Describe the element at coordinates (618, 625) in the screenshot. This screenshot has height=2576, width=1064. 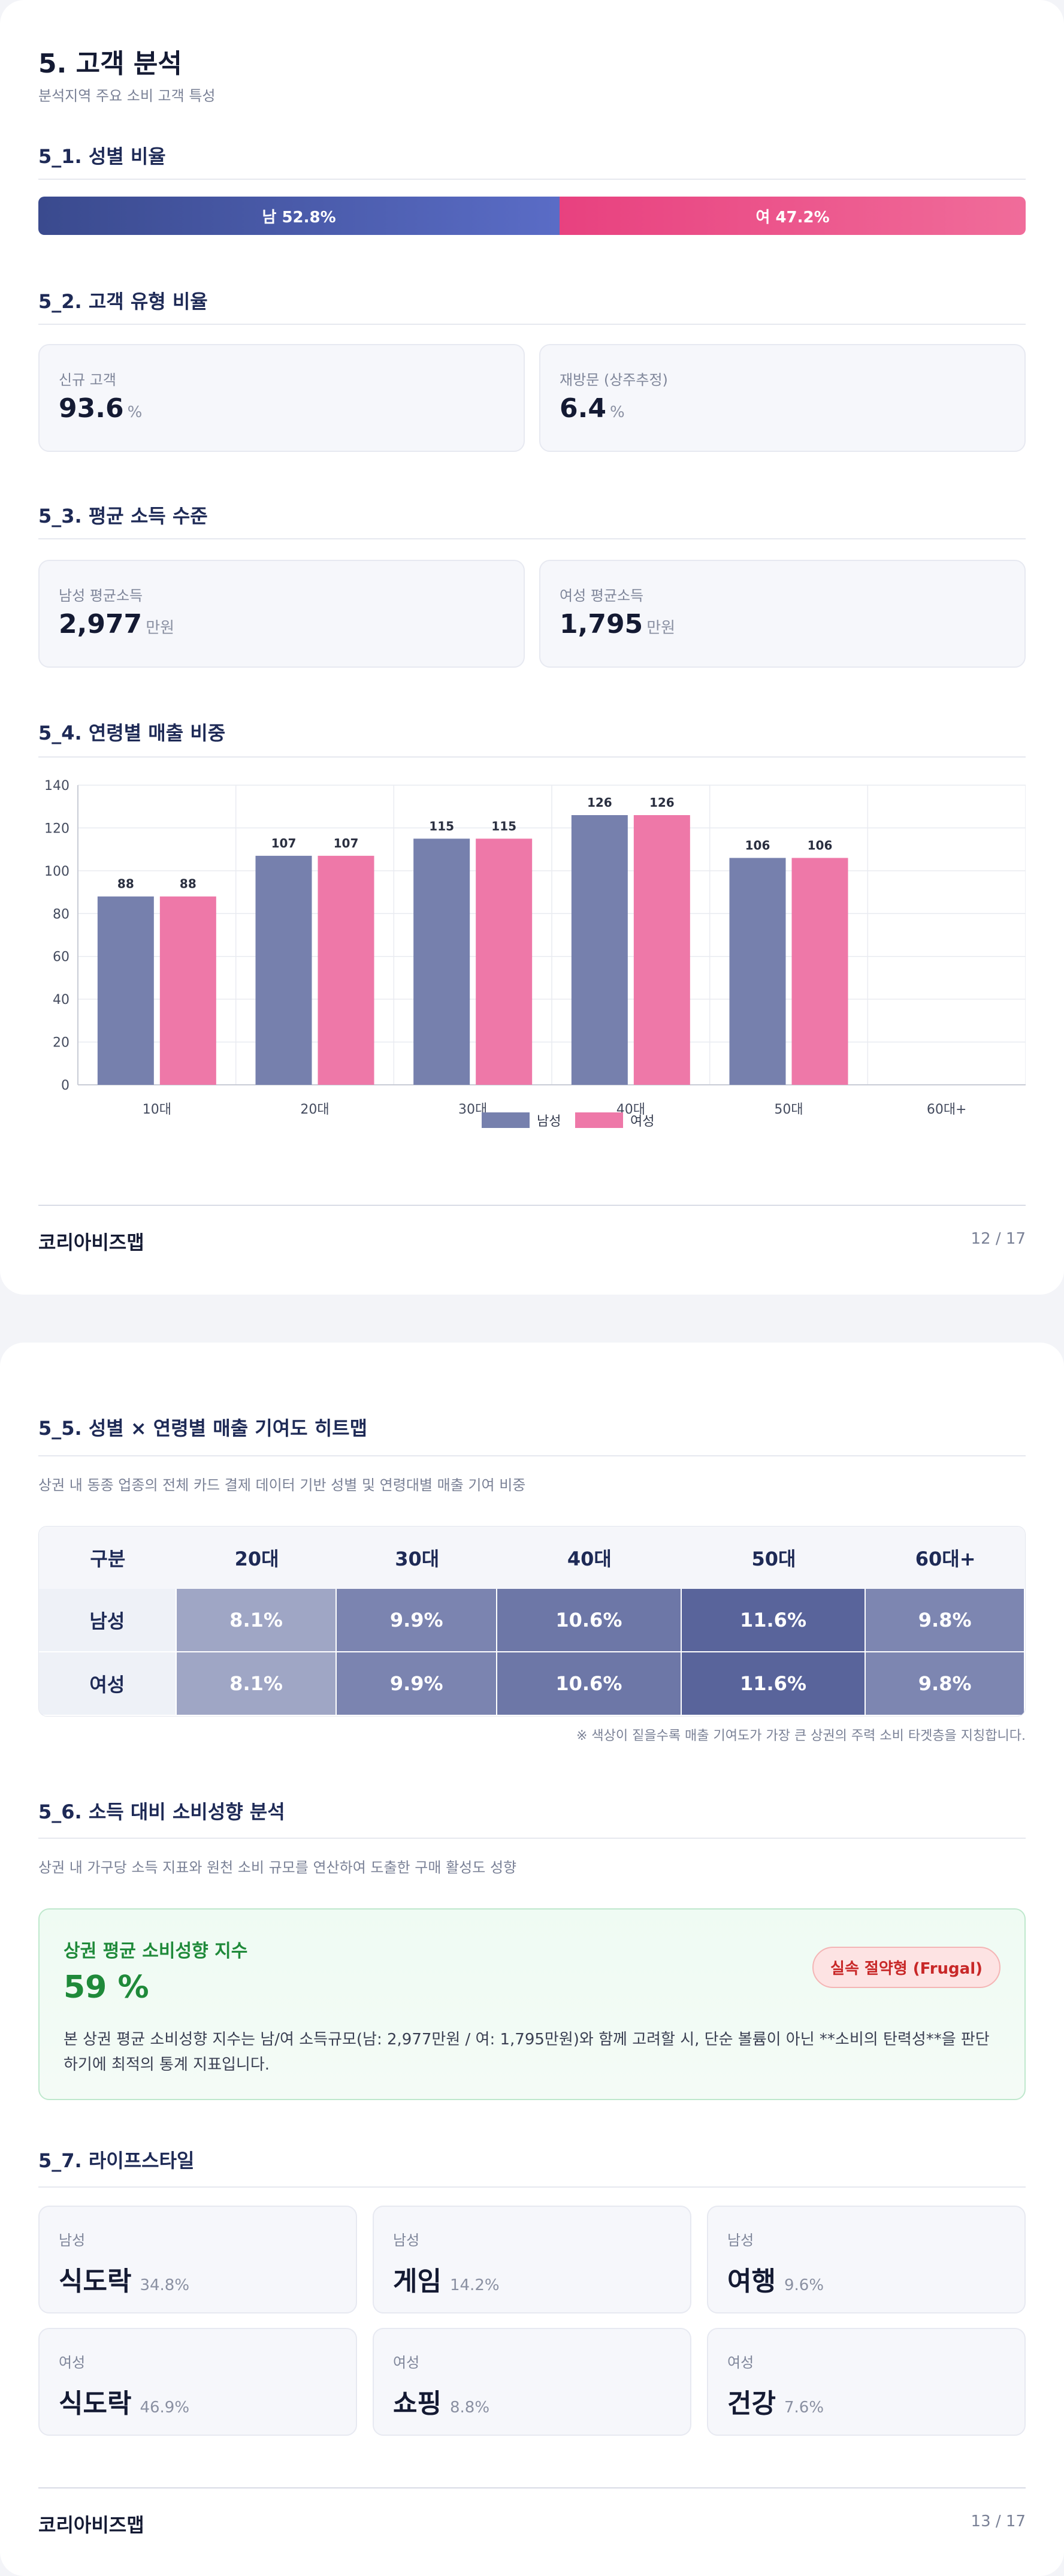
I see `card-value: 1,795 만원` at that location.